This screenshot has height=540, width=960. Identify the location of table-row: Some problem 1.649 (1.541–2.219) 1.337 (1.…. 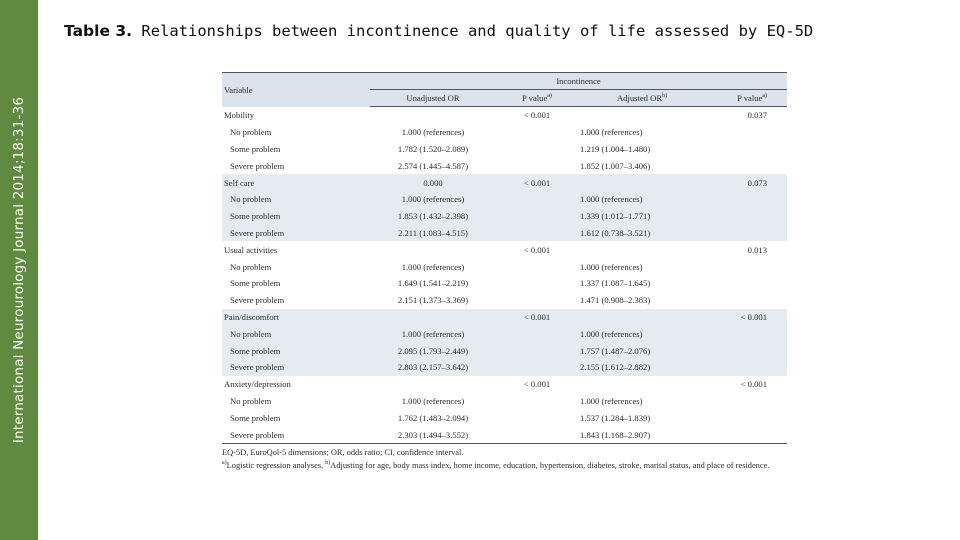
(504, 283).